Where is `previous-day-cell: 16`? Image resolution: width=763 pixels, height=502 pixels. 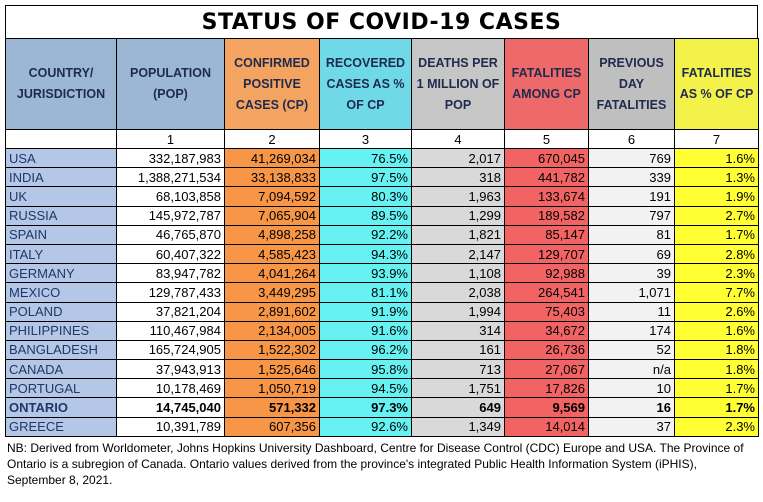 previous-day-cell: 16 is located at coordinates (631, 407).